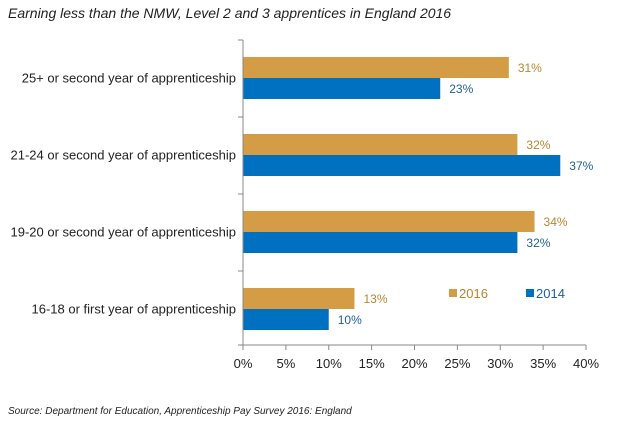  Describe the element at coordinates (473, 293) in the screenshot. I see `legend-label-2016: 2016` at that location.